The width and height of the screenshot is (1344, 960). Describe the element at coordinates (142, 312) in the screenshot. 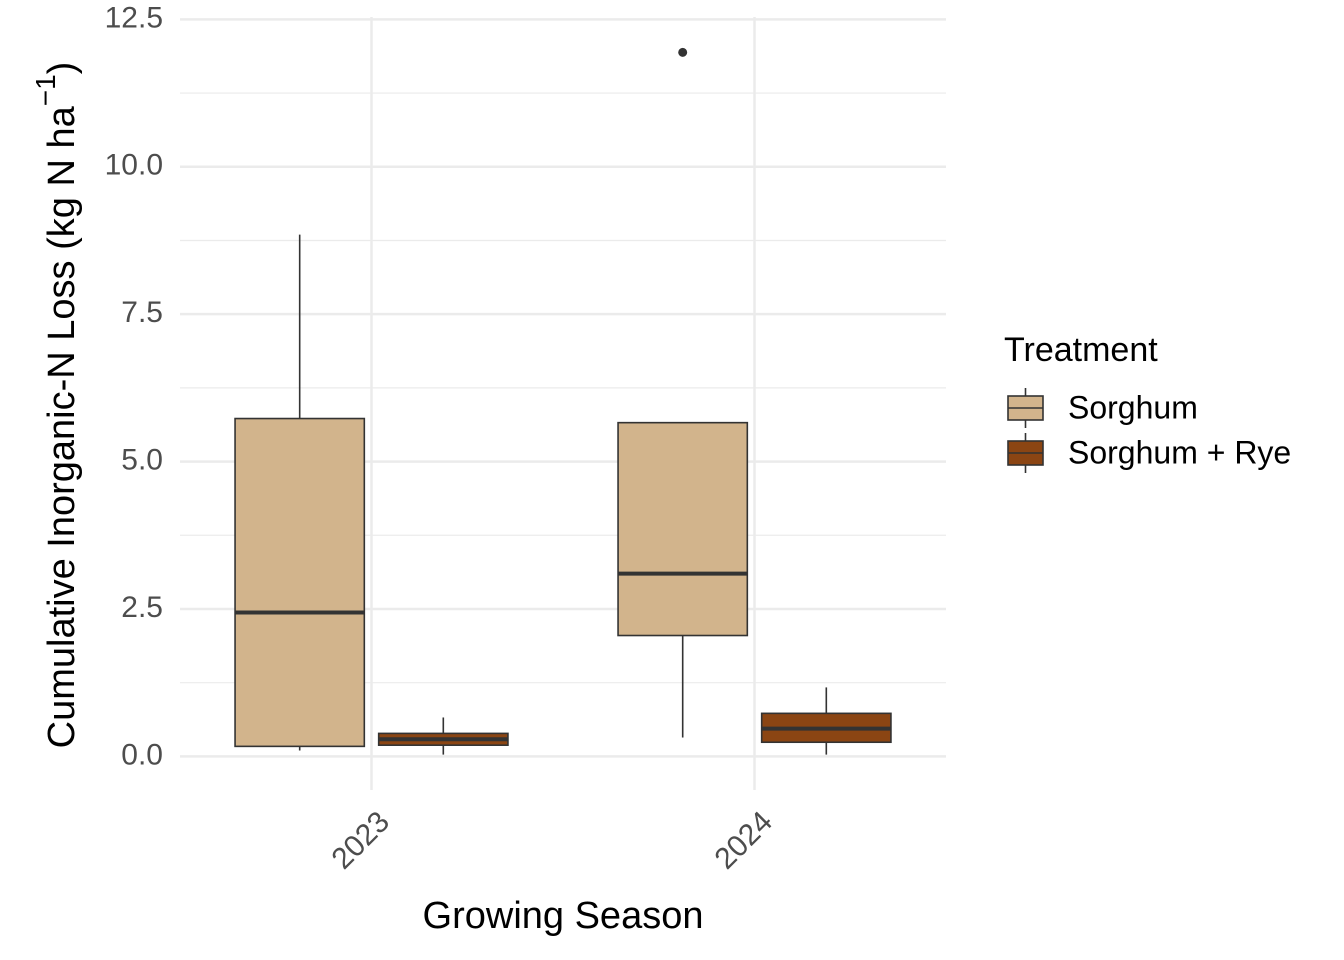

I see `y-tick-label: 7.5` at that location.